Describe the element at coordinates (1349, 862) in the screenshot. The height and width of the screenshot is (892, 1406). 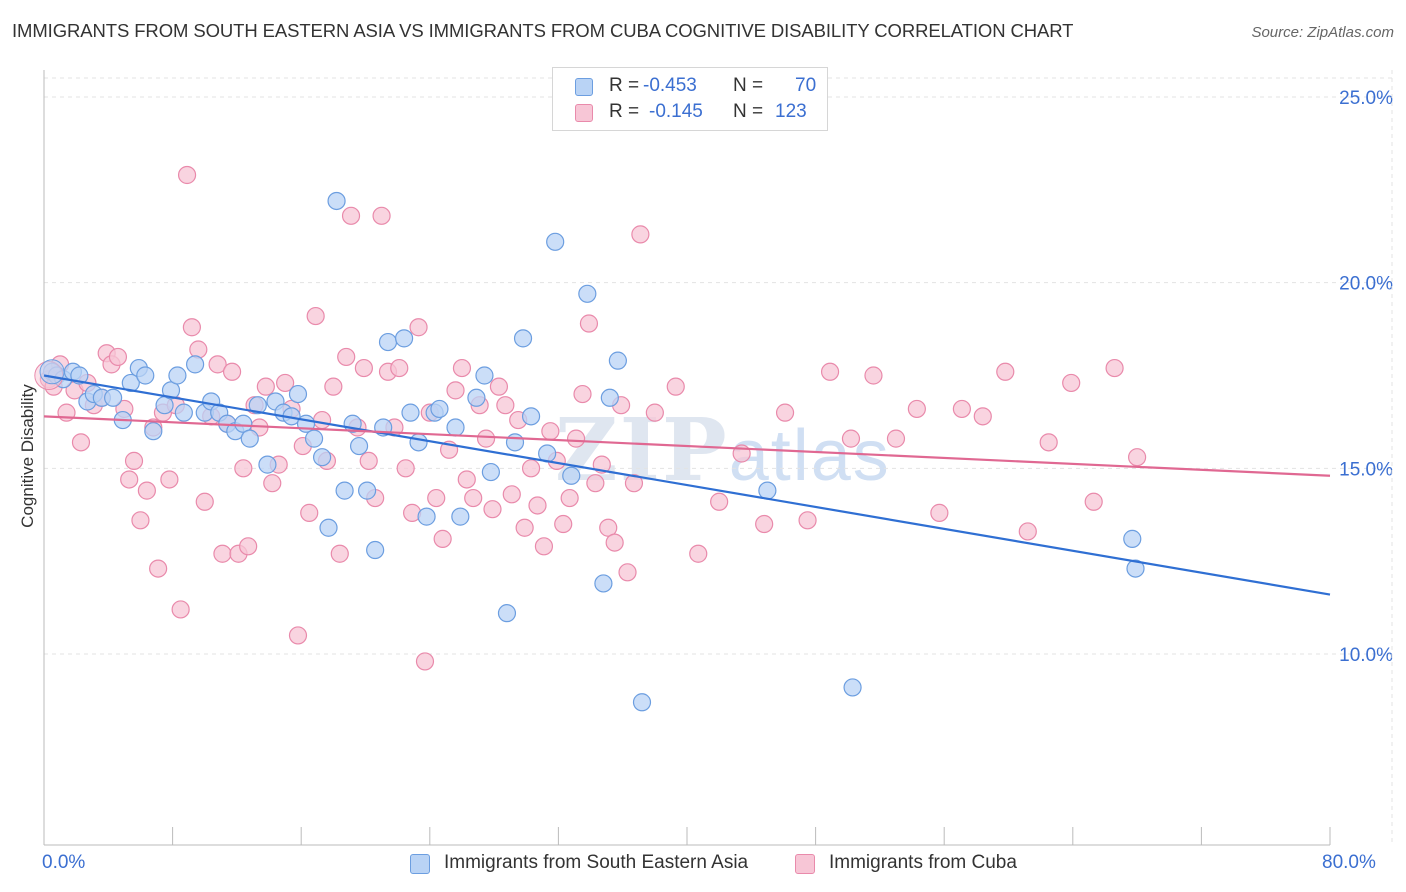
I see `x-tick-label-max: 80.0%` at that location.